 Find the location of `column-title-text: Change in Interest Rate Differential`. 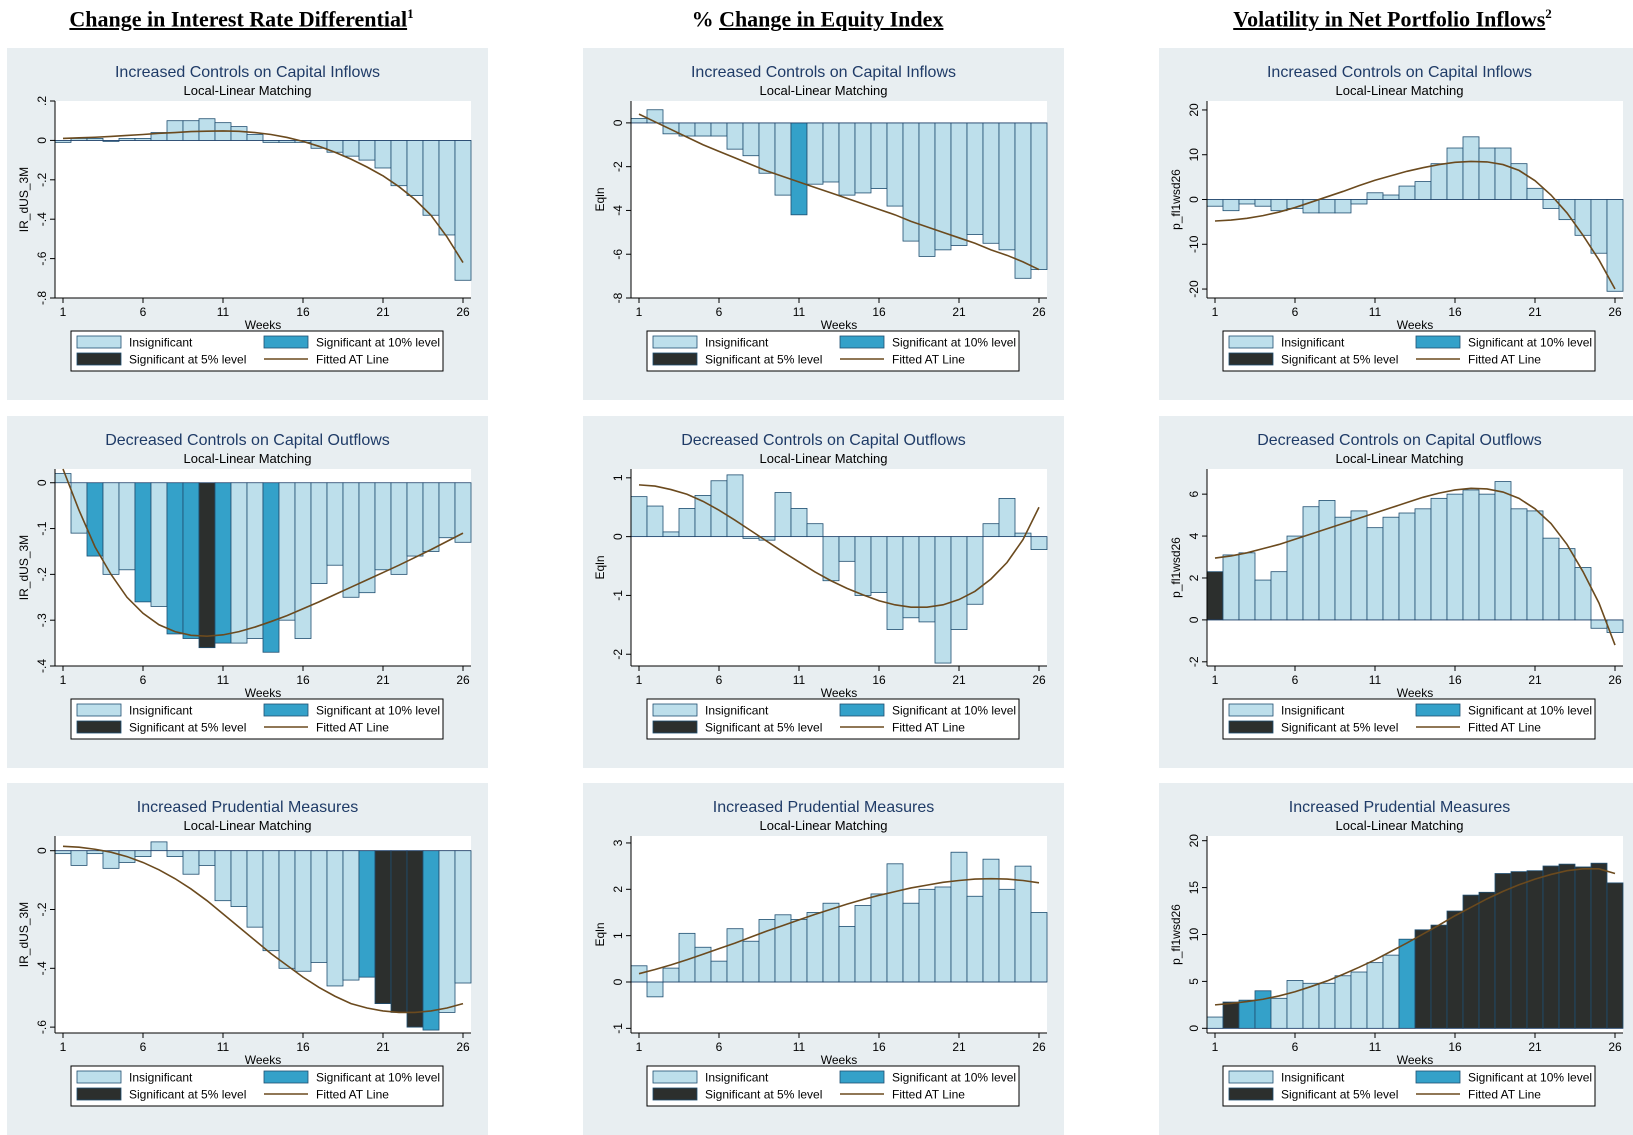

column-title-text: Change in Interest Rate Differential is located at coordinates (238, 19).